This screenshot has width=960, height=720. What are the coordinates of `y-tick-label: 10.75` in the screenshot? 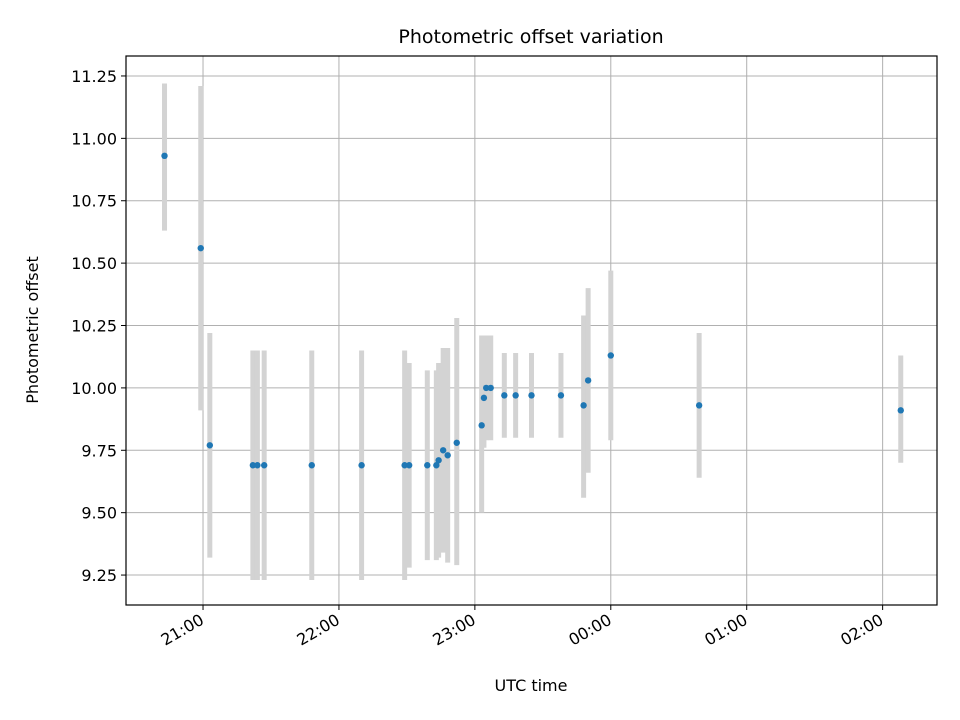 It's located at (94, 201).